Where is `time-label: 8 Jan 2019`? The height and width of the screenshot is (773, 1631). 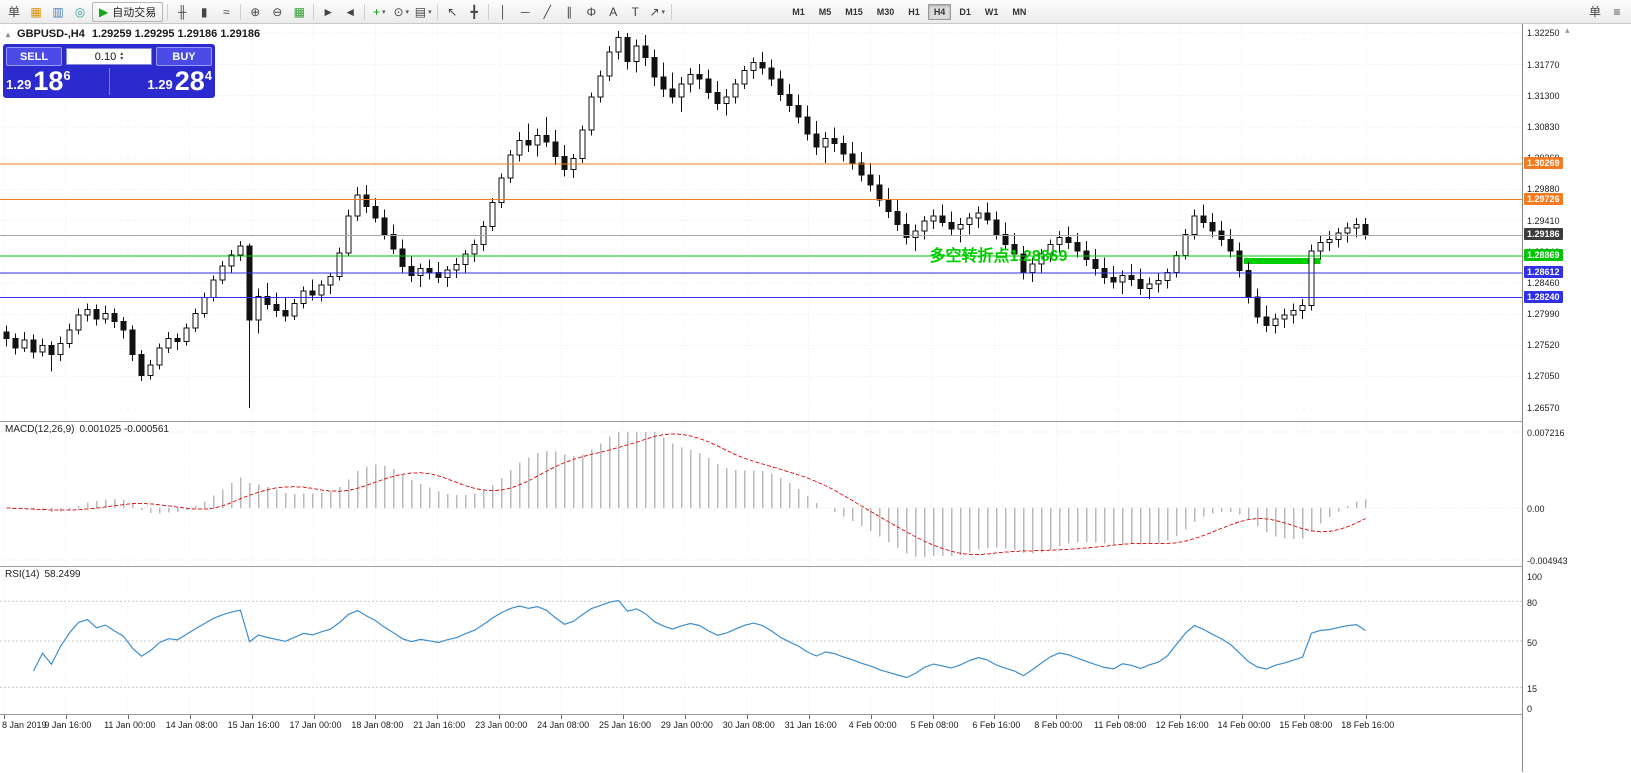 time-label: 8 Jan 2019 is located at coordinates (24, 725).